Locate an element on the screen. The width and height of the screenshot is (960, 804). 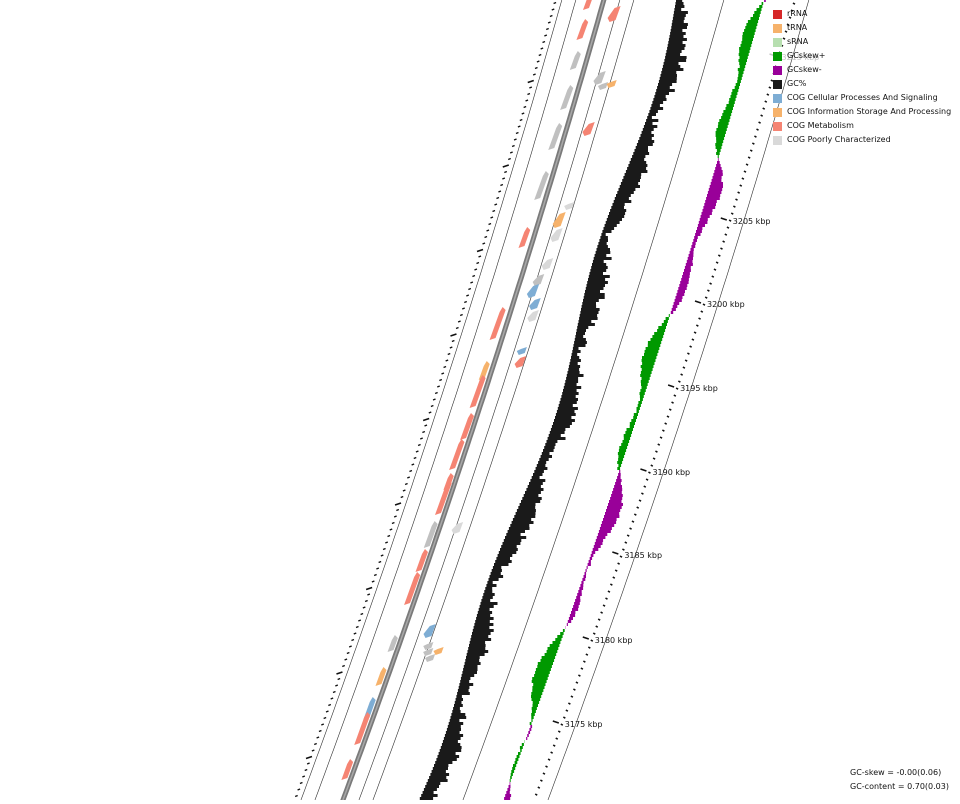
axis-label: 3195 kbp is located at coordinates (699, 388).